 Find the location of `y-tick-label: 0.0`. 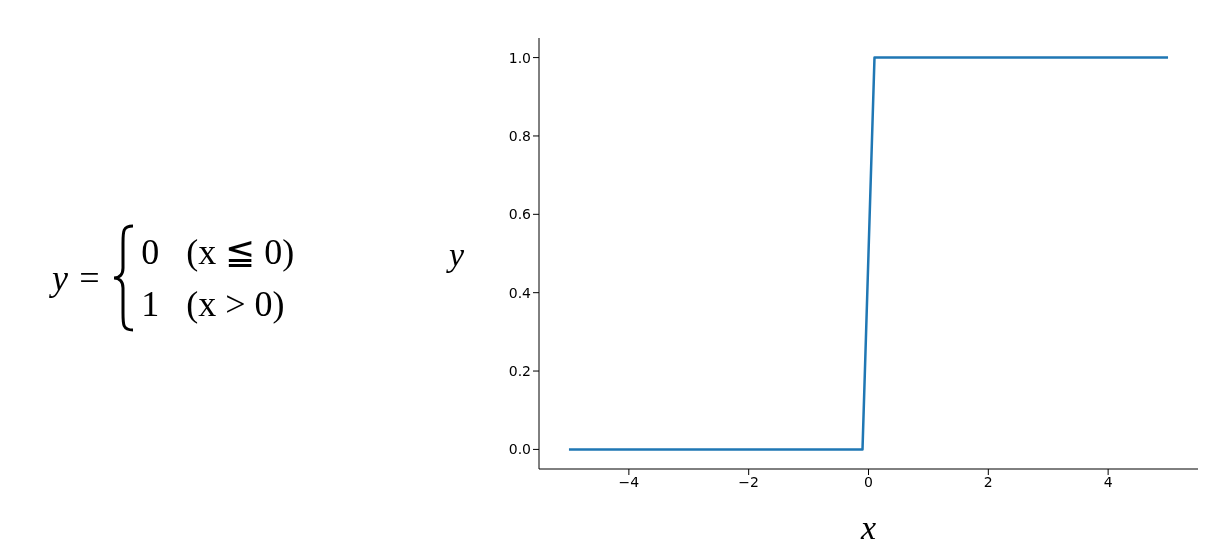

y-tick-label: 0.0 is located at coordinates (519, 449).